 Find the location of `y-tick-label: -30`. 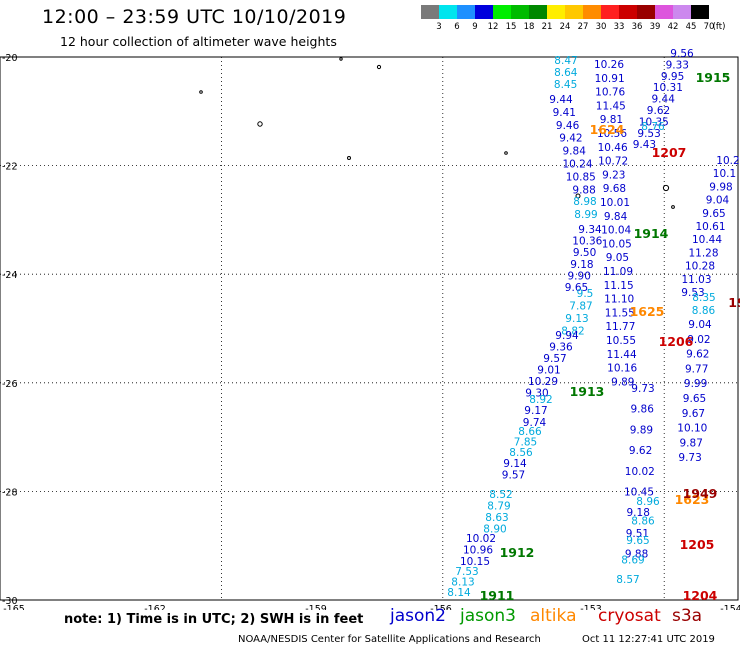

y-tick-label: -30 is located at coordinates (10, 601).